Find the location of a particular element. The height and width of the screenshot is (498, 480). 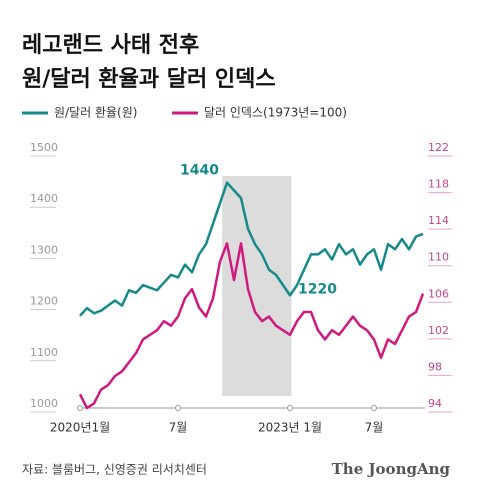

chart-title: 레고랜드 사태 전후 is located at coordinates (110, 45).